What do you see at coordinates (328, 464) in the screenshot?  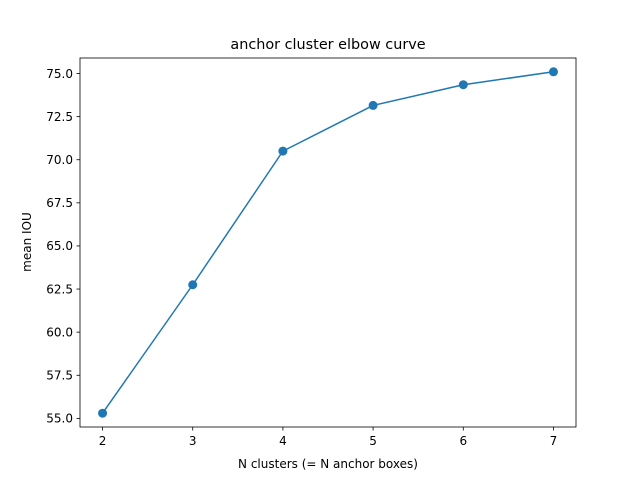 I see `x-axis-label: N clusters (= N anchor boxes)` at bounding box center [328, 464].